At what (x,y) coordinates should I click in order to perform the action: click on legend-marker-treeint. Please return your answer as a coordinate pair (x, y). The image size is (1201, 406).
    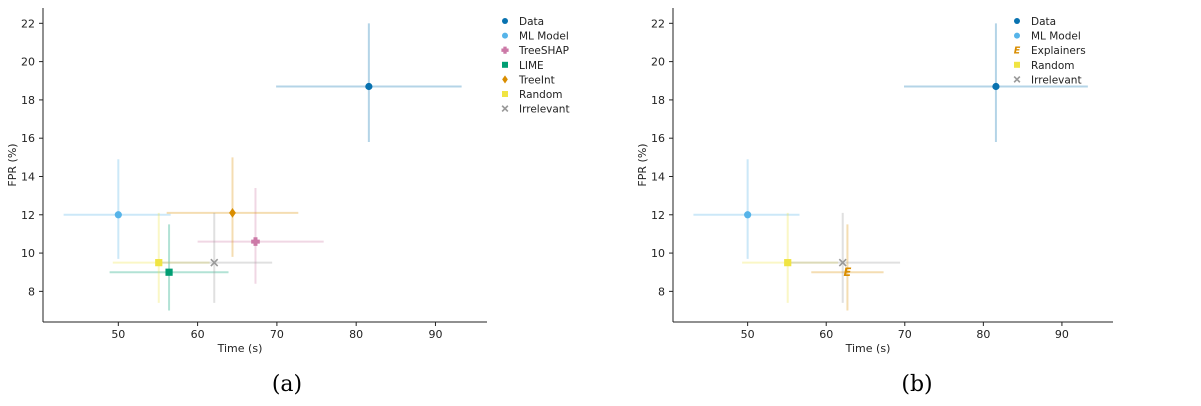
    Looking at the image, I should click on (505, 79).